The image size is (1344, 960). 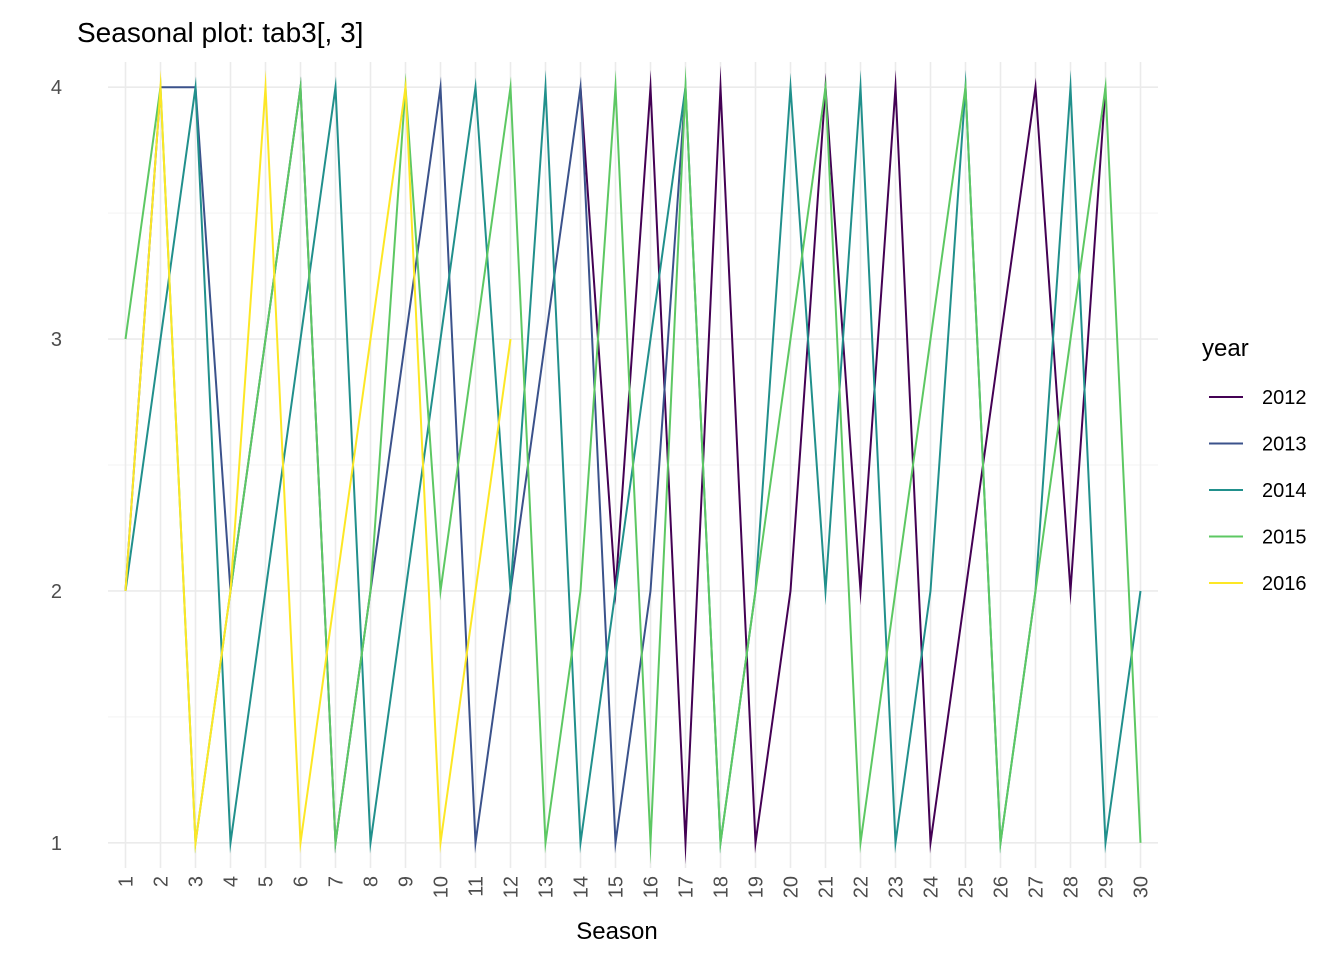 I want to click on x-tick-label: 5, so click(x=267, y=881).